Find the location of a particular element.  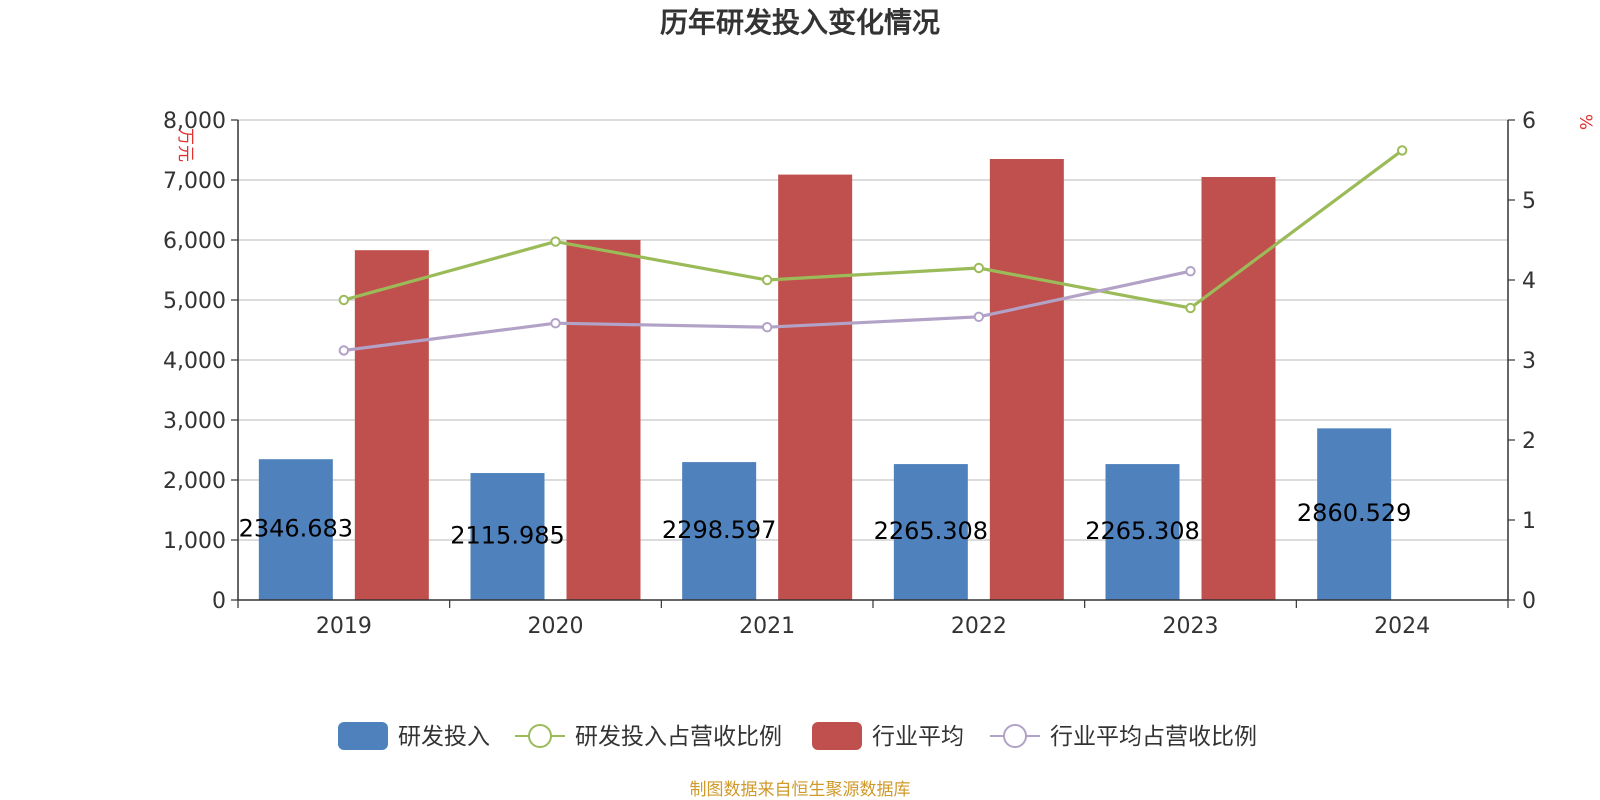

data-label: 2298.597 is located at coordinates (719, 530).